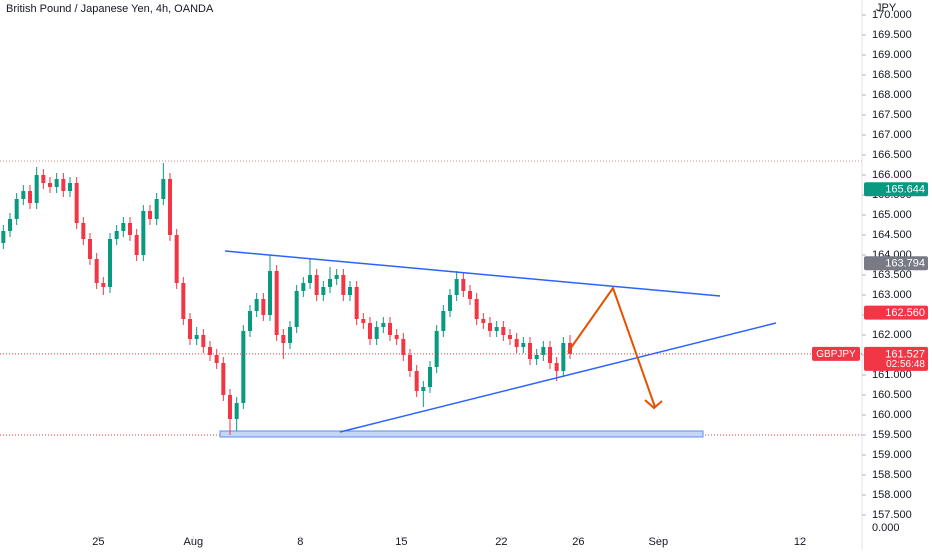 Image resolution: width=932 pixels, height=555 pixels. What do you see at coordinates (300, 542) in the screenshot?
I see `x-tick-label: 8` at bounding box center [300, 542].